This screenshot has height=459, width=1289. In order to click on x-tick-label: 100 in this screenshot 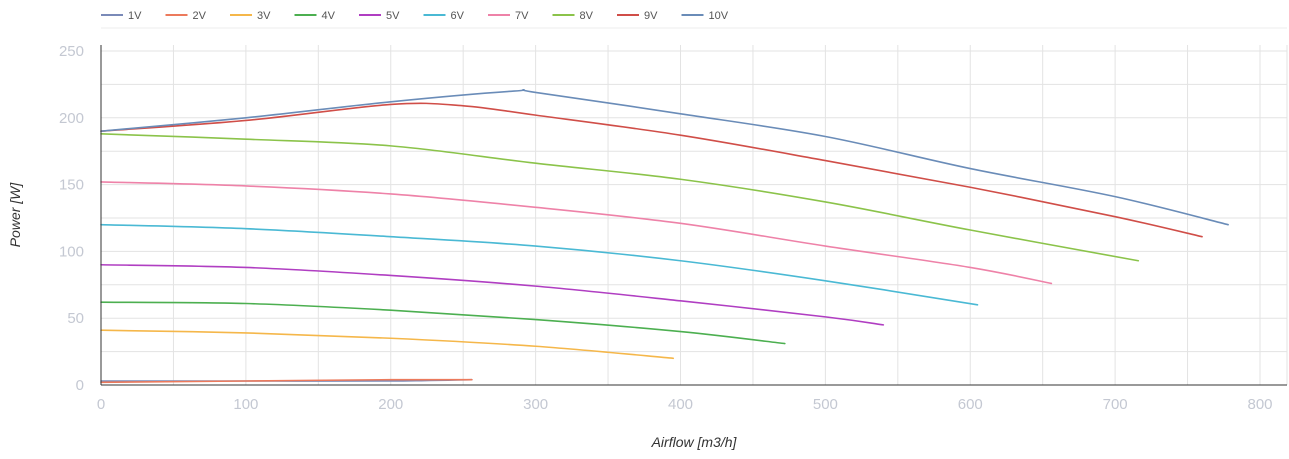, I will do `click(245, 404)`.